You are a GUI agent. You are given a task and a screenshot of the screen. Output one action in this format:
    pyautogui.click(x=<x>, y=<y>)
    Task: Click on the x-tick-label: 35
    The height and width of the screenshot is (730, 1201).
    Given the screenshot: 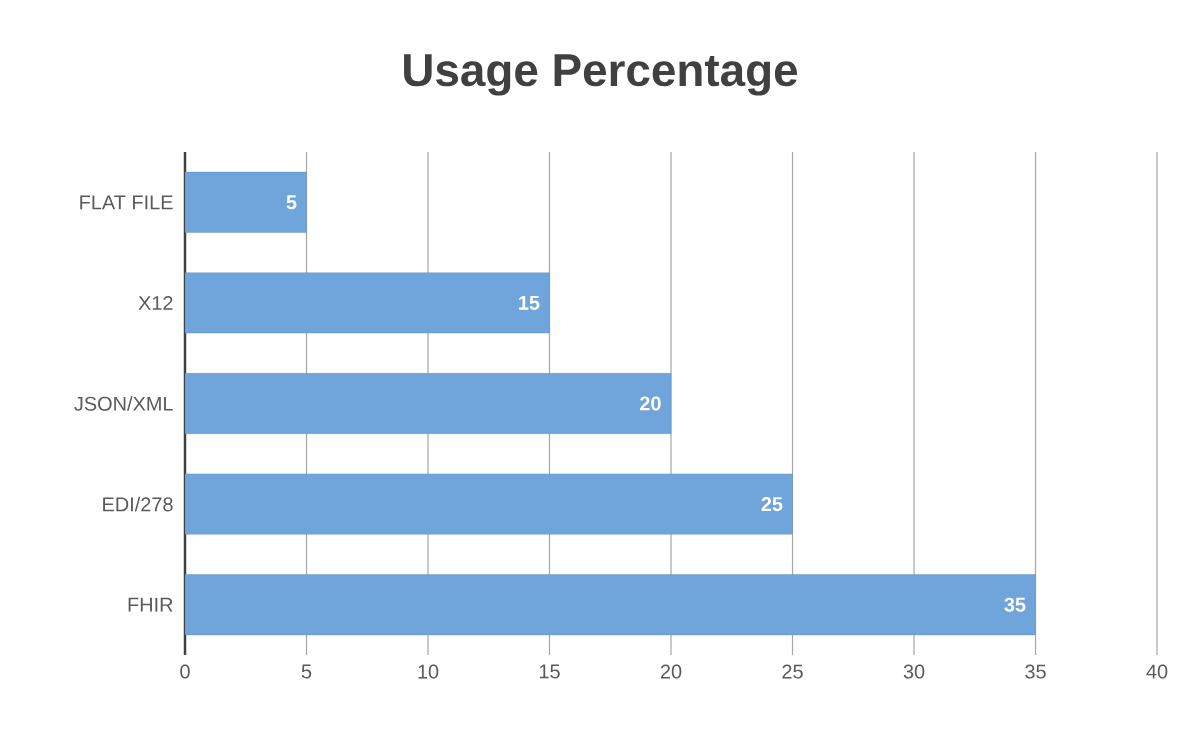 What is the action you would take?
    pyautogui.click(x=1035, y=671)
    